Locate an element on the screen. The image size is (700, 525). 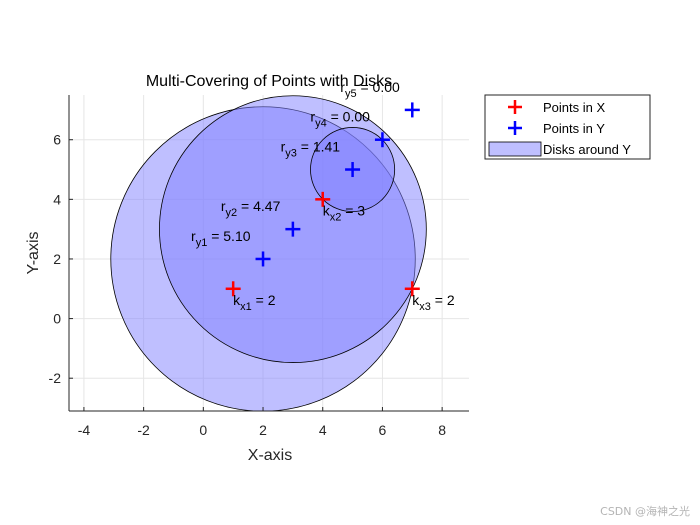
chart-title: Multi-Covering of Points with Disks is located at coordinates (269, 81).